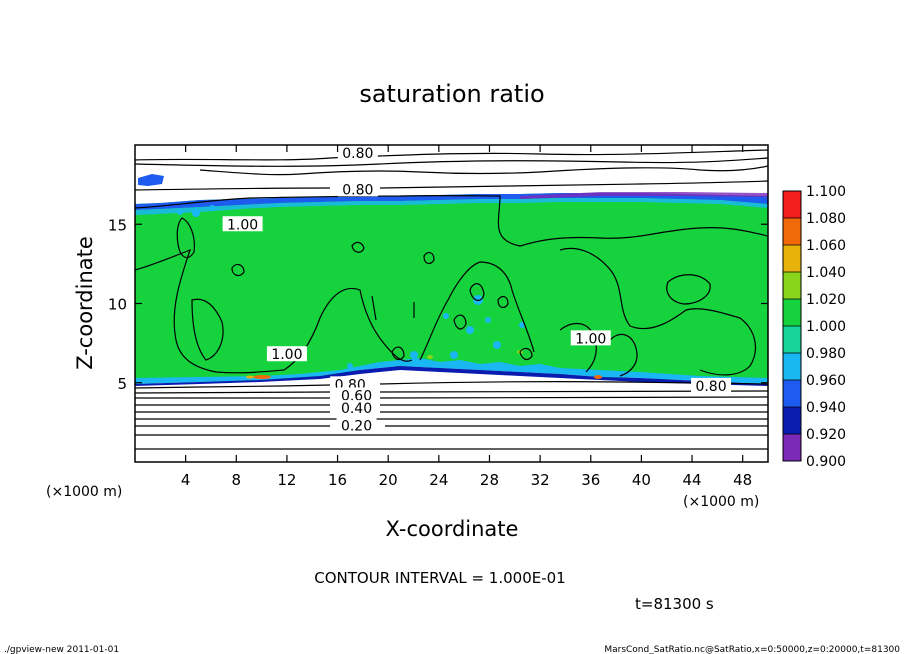  I want to click on x-tick-label: 48, so click(742, 480).